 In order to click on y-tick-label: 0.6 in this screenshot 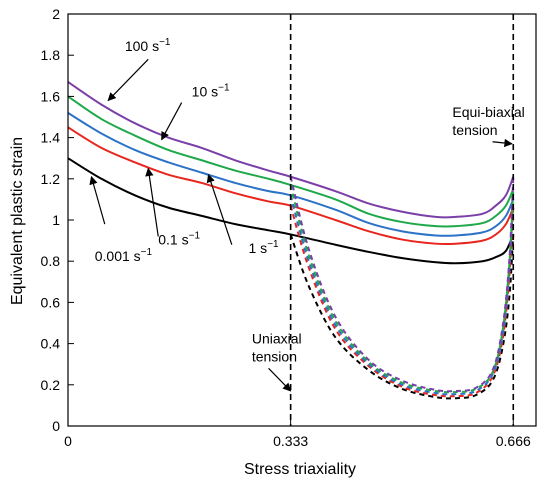, I will do `click(51, 302)`.